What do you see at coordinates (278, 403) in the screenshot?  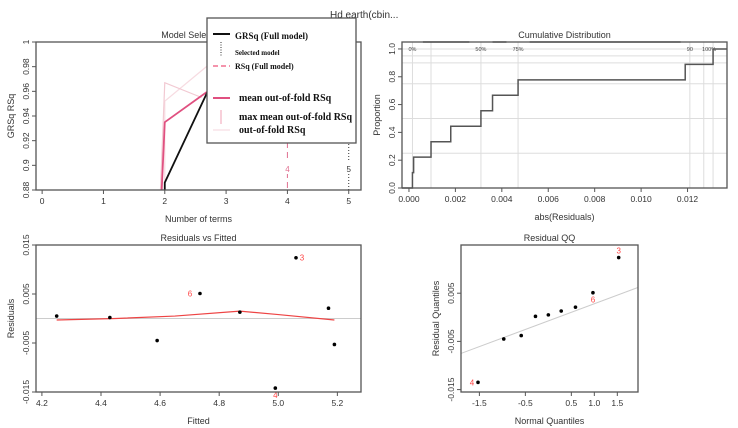 I see `x-tick-label: 5.0` at bounding box center [278, 403].